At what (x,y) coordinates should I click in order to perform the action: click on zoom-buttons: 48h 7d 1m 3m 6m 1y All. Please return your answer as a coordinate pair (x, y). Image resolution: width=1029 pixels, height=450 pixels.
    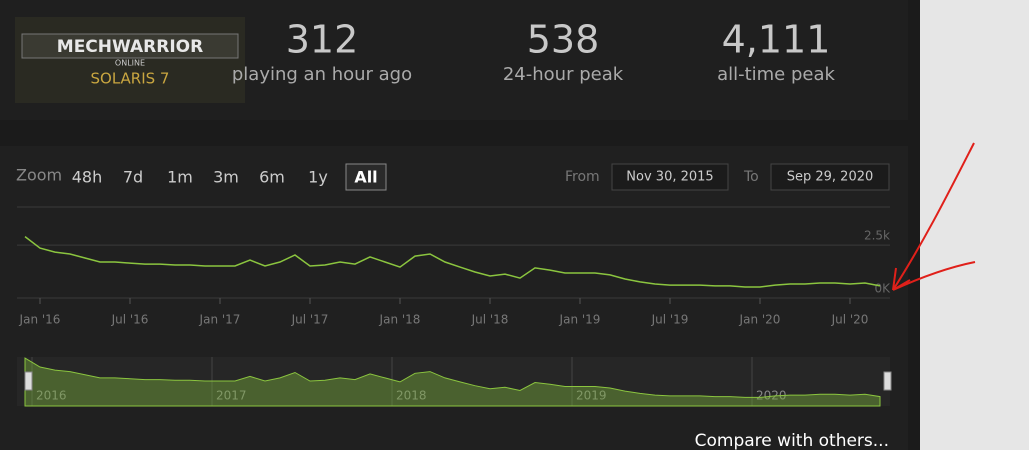
    Looking at the image, I should click on (229, 177).